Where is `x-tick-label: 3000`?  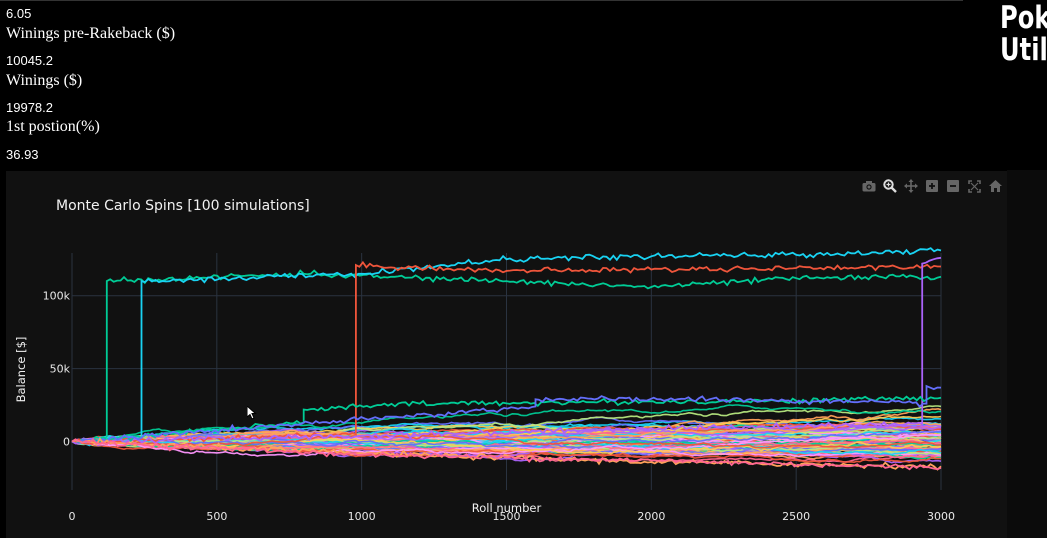 x-tick-label: 3000 is located at coordinates (941, 516).